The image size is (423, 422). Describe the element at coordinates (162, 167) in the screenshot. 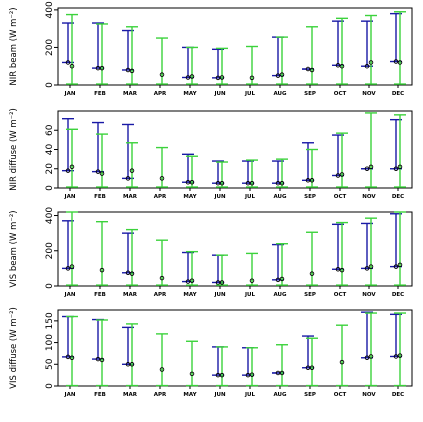

I see `errorbar-apr` at that location.